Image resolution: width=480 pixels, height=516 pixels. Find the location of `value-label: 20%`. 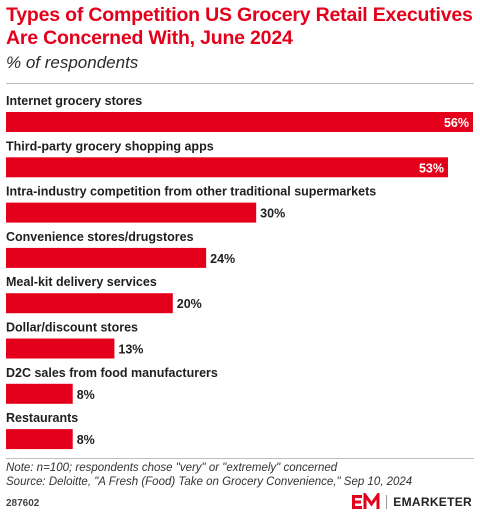

value-label: 20% is located at coordinates (189, 304).